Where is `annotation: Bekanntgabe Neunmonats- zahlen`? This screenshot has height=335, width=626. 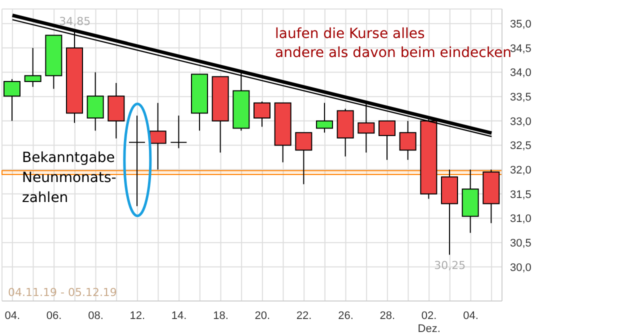
annotation: Bekanntgabe Neunmonats- zahlen is located at coordinates (69, 178).